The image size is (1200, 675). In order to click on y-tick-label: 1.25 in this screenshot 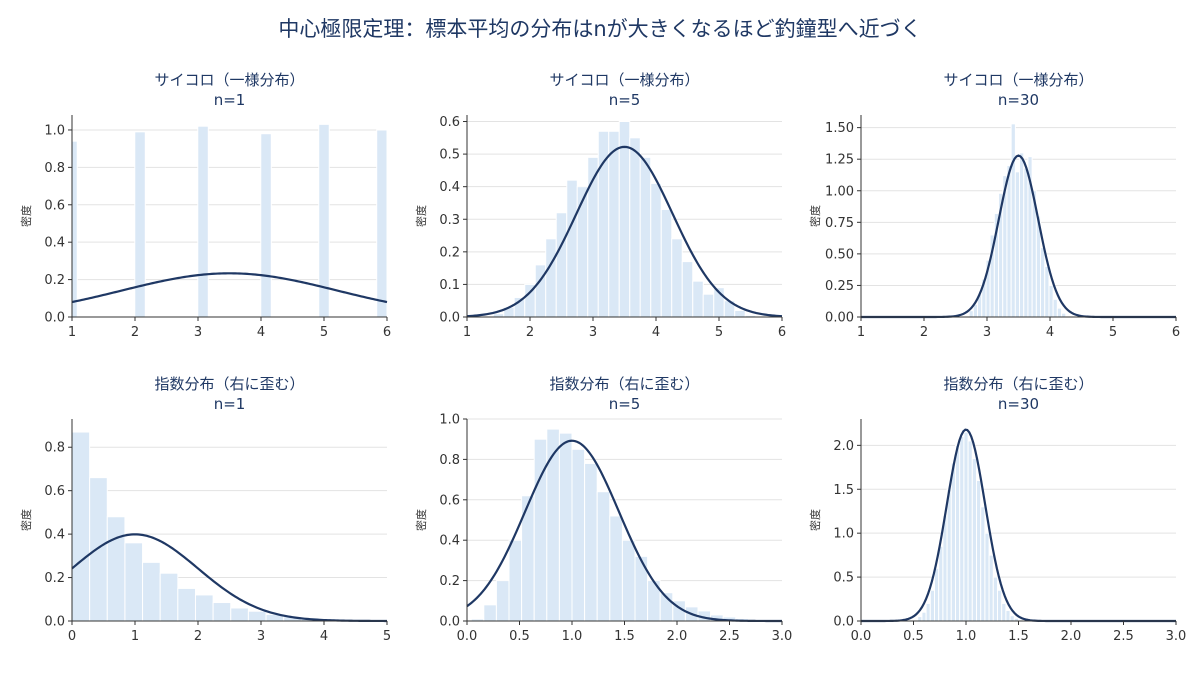, I will do `click(839, 160)`.